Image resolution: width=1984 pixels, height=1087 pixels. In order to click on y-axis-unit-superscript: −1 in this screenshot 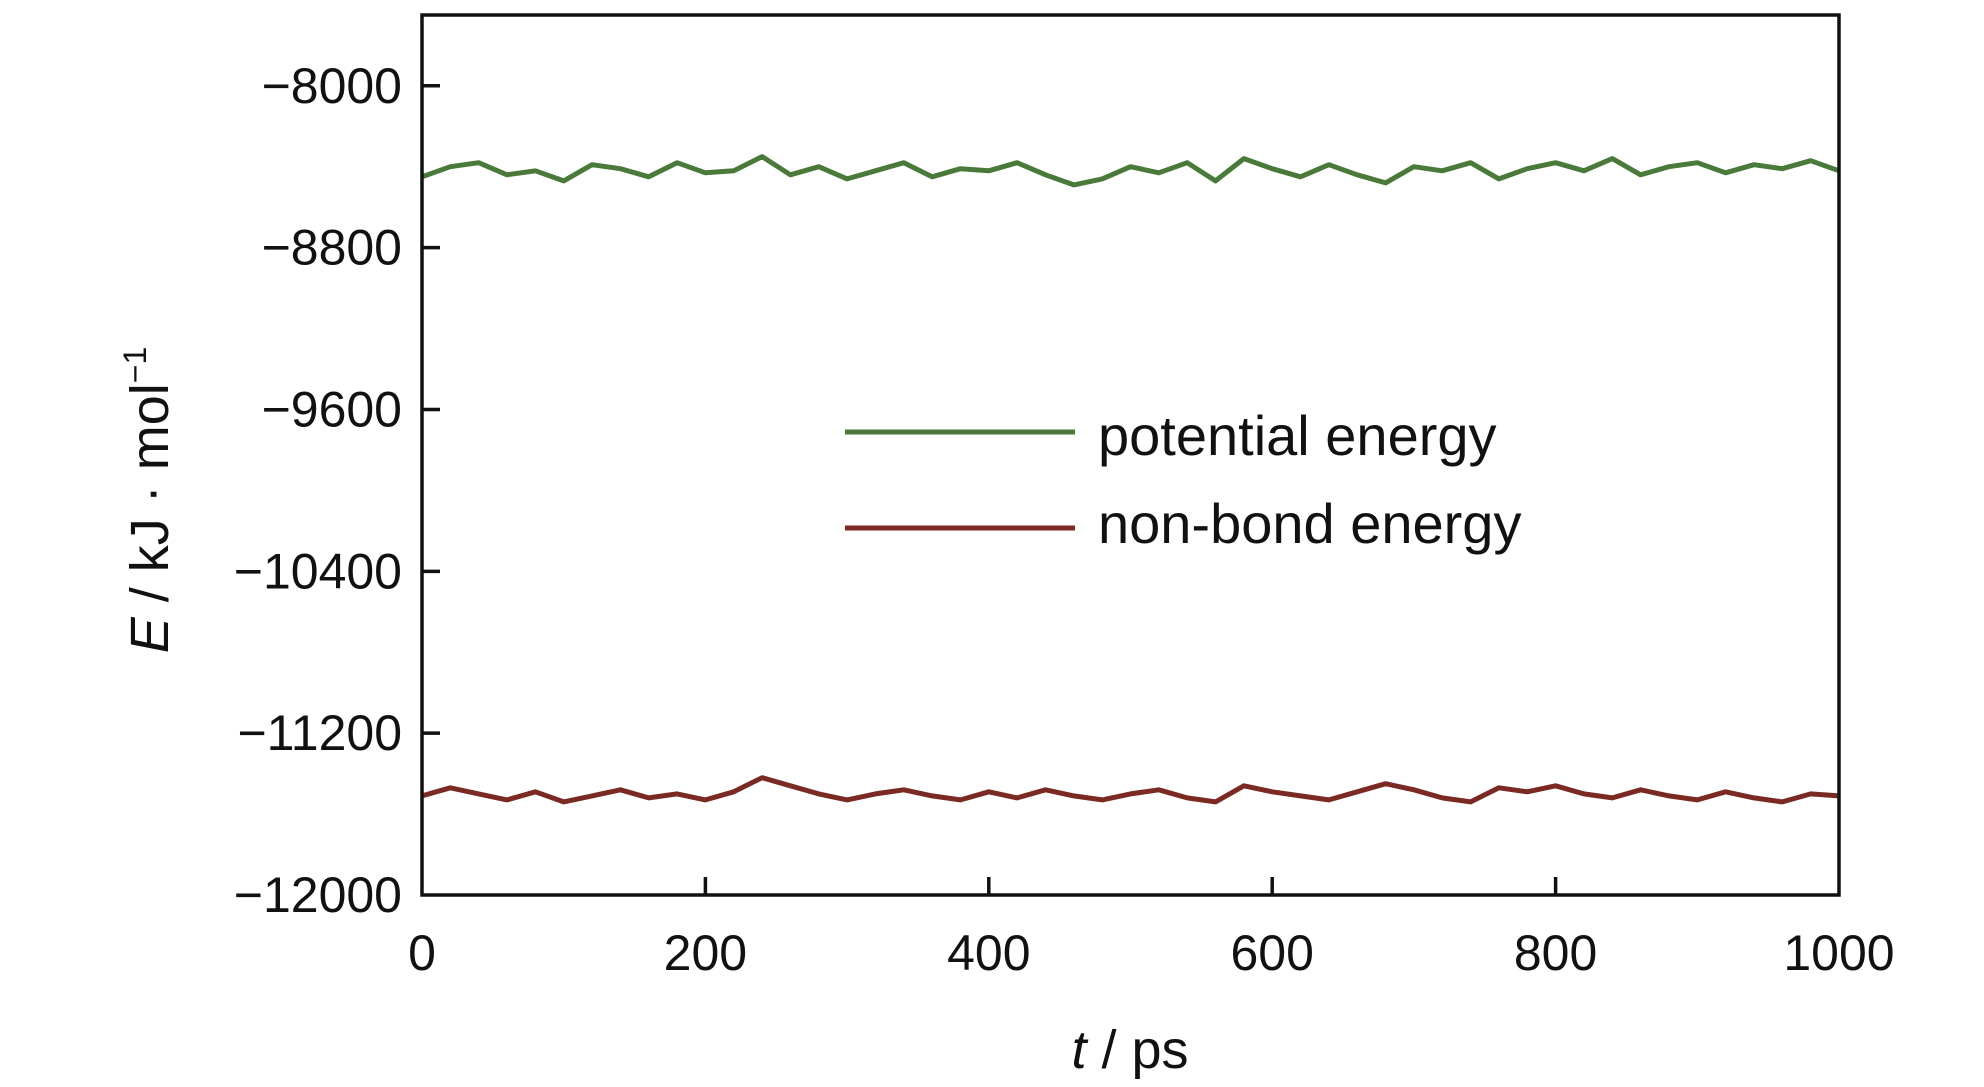, I will do `click(135, 365)`.